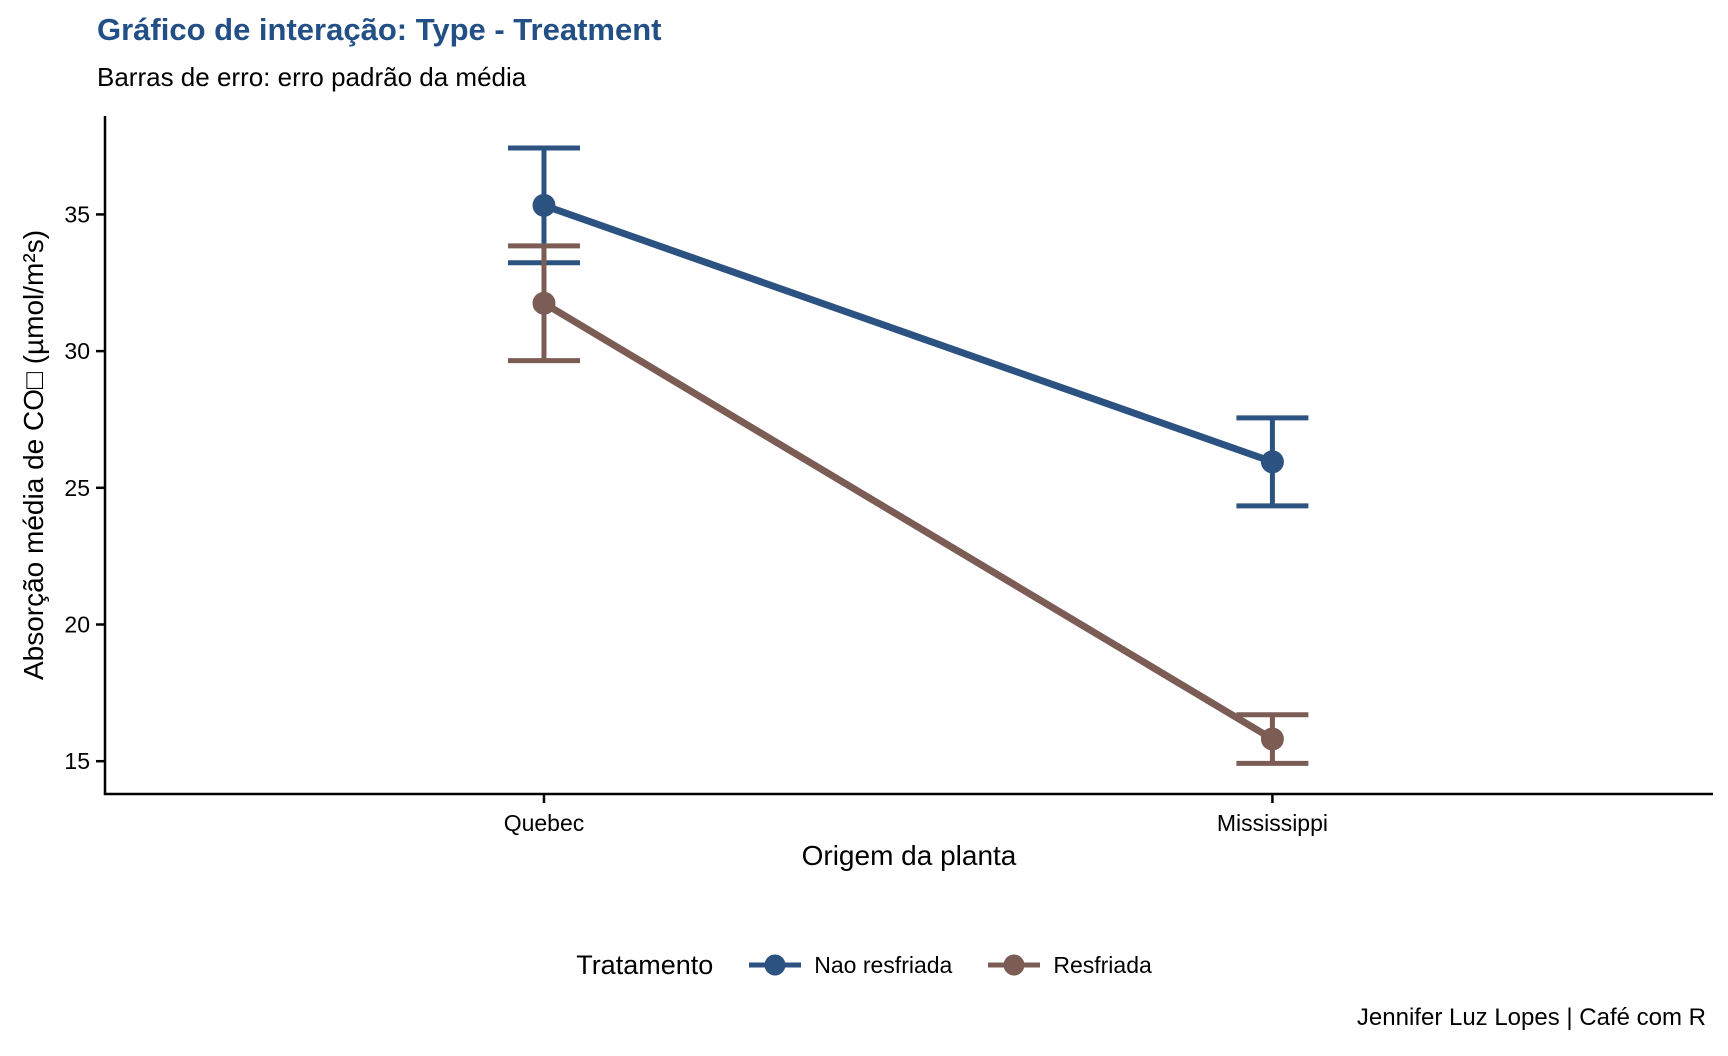  What do you see at coordinates (379, 29) in the screenshot?
I see `chart-title: Gráfico de interação: Type - Treatment` at bounding box center [379, 29].